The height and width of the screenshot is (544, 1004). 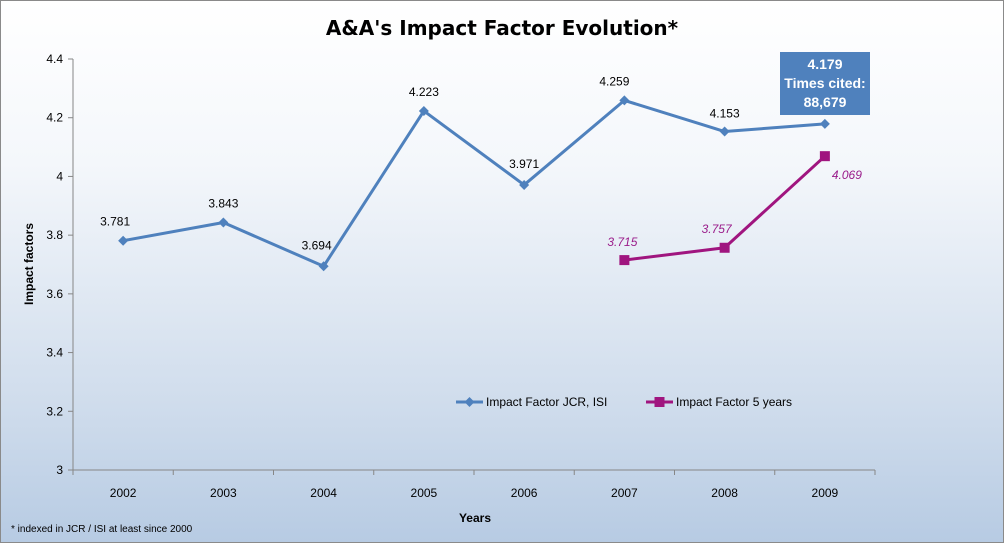 I want to click on data-label: 3.781, so click(x=115, y=222).